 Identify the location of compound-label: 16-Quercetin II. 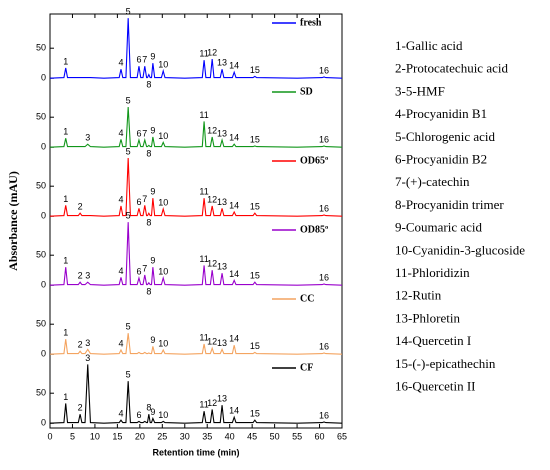
(435, 385).